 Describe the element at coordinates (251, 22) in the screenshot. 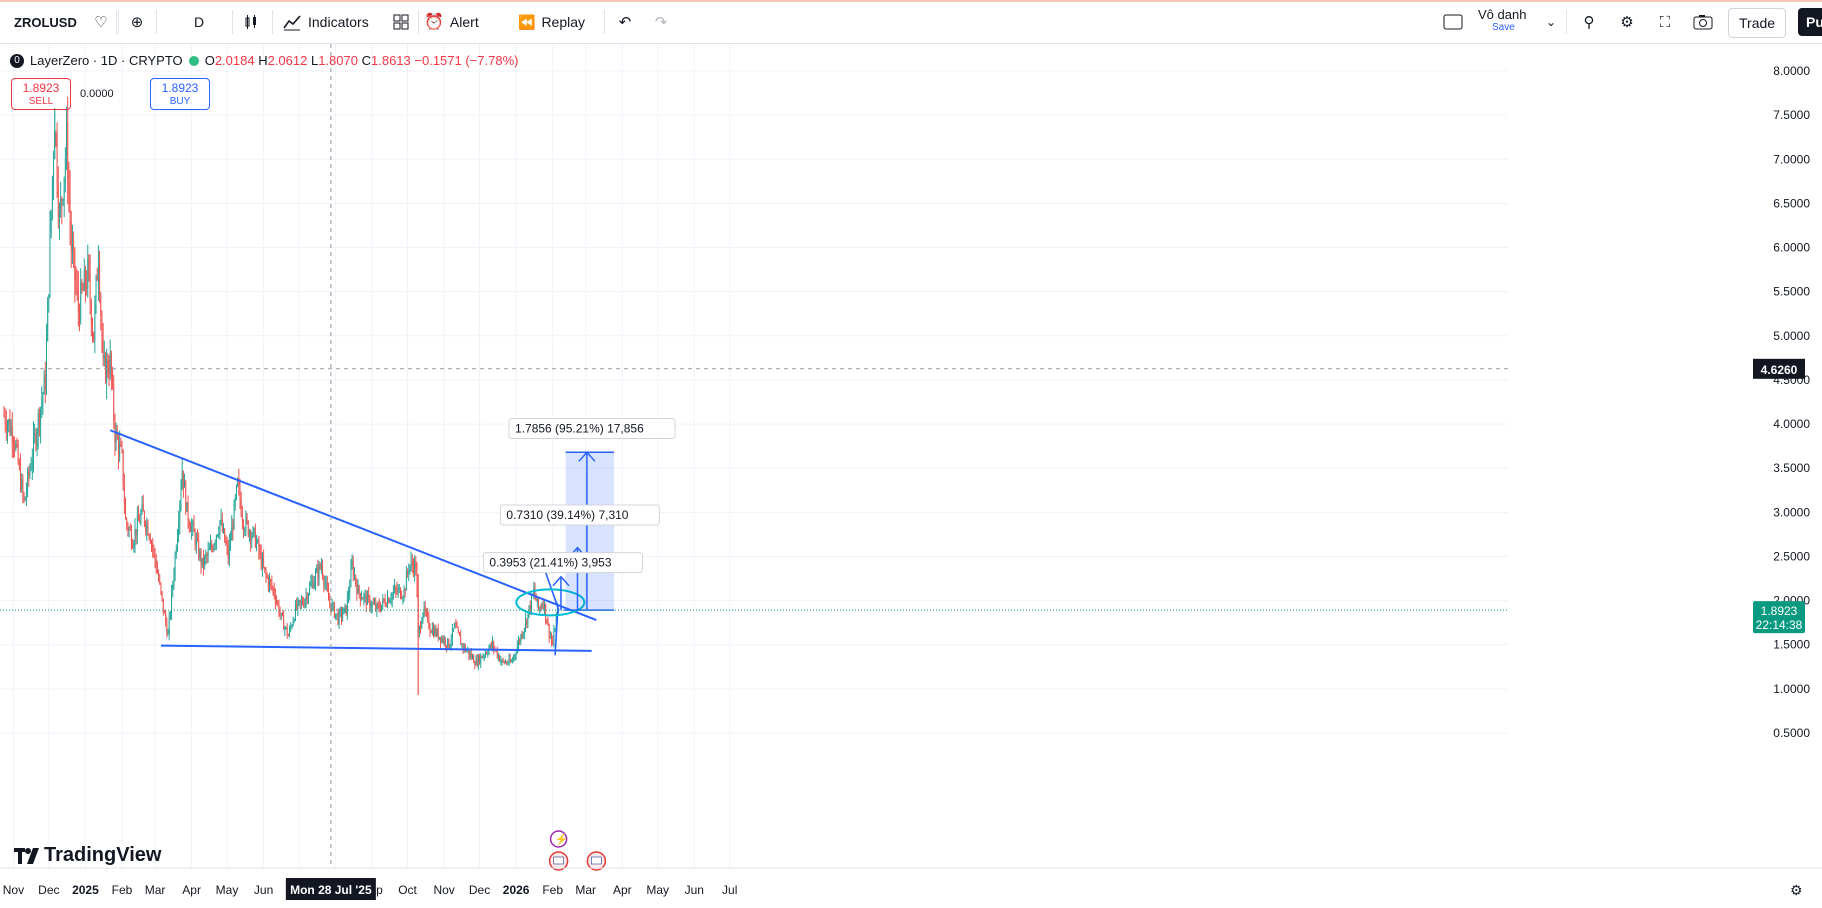

I see `chart-type-candles-icon` at that location.